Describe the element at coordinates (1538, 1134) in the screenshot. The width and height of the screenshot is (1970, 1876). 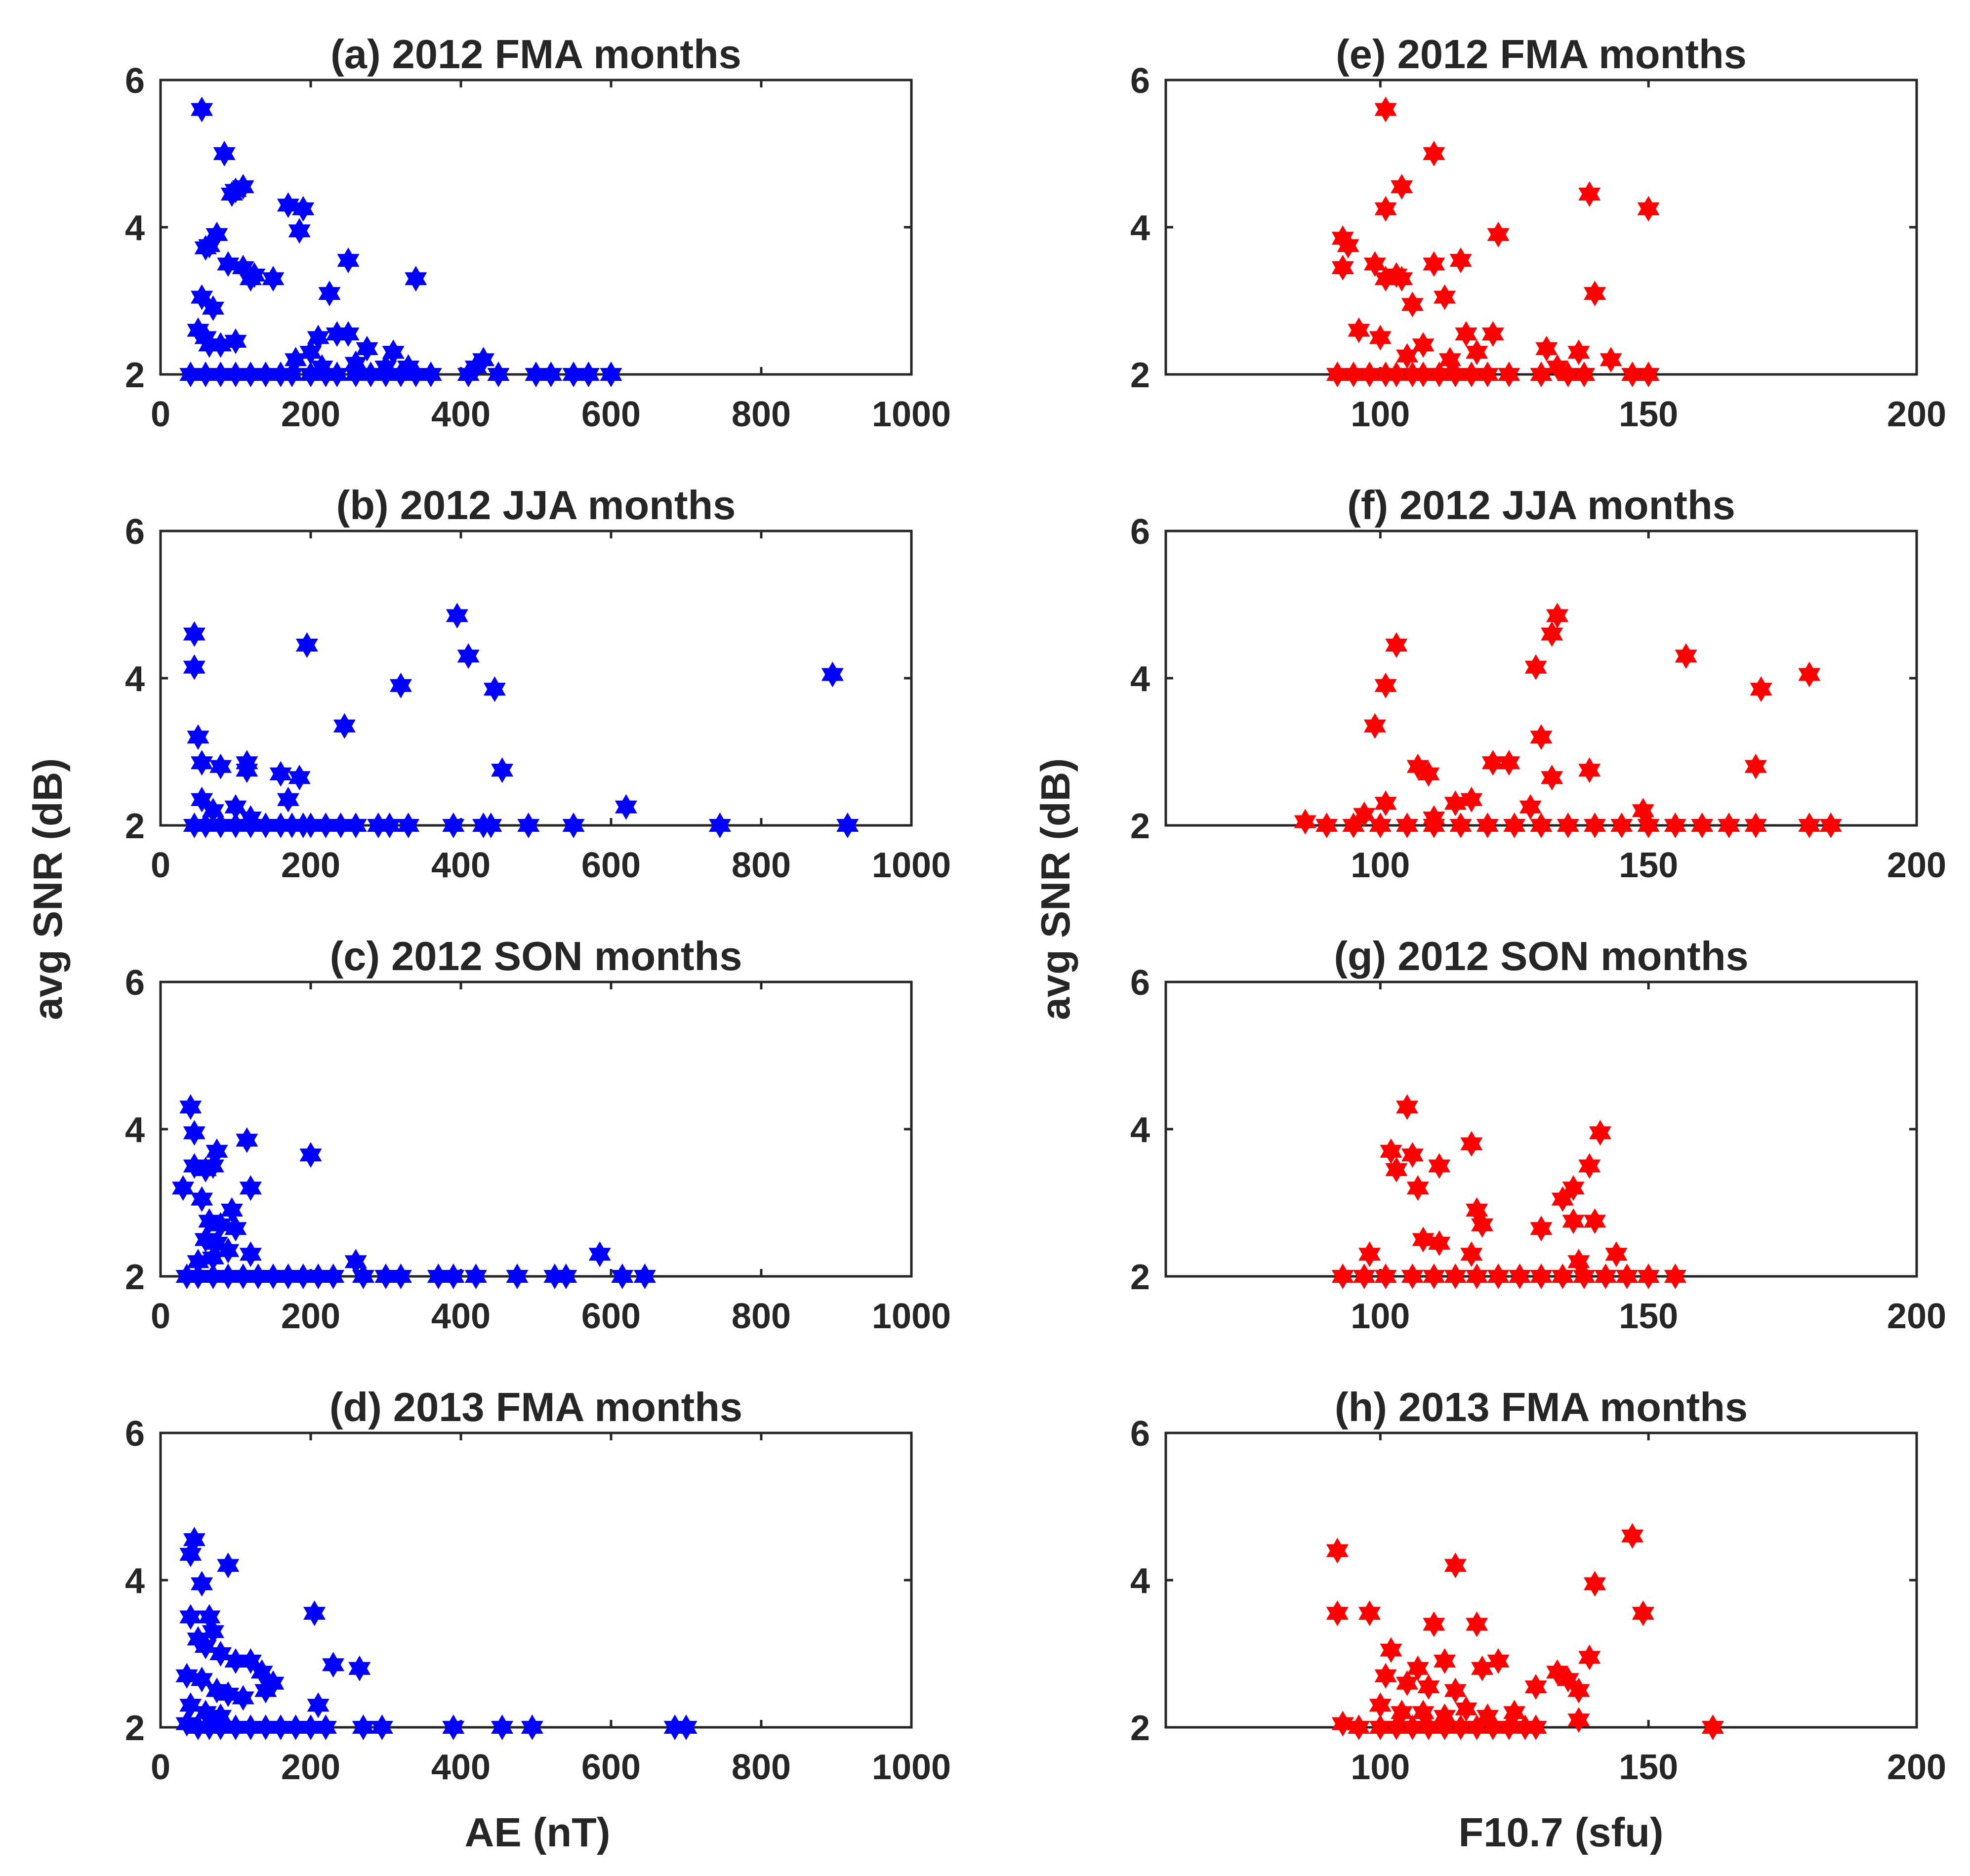
I see `panel-g: (g) 2012 SON months 100 150 200 2 4 6` at that location.